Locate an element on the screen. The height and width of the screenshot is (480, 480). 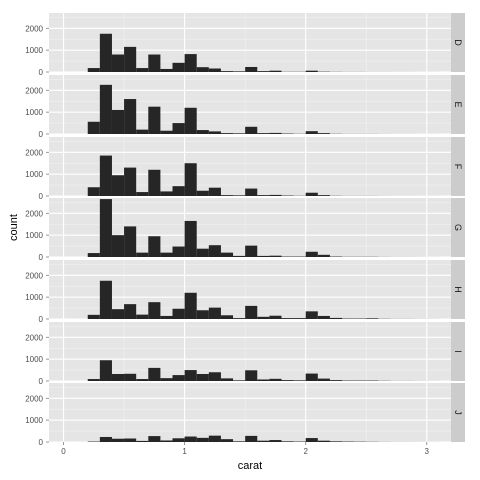
facet-panel-h: 0 1000 2000 H is located at coordinates (245, 292).